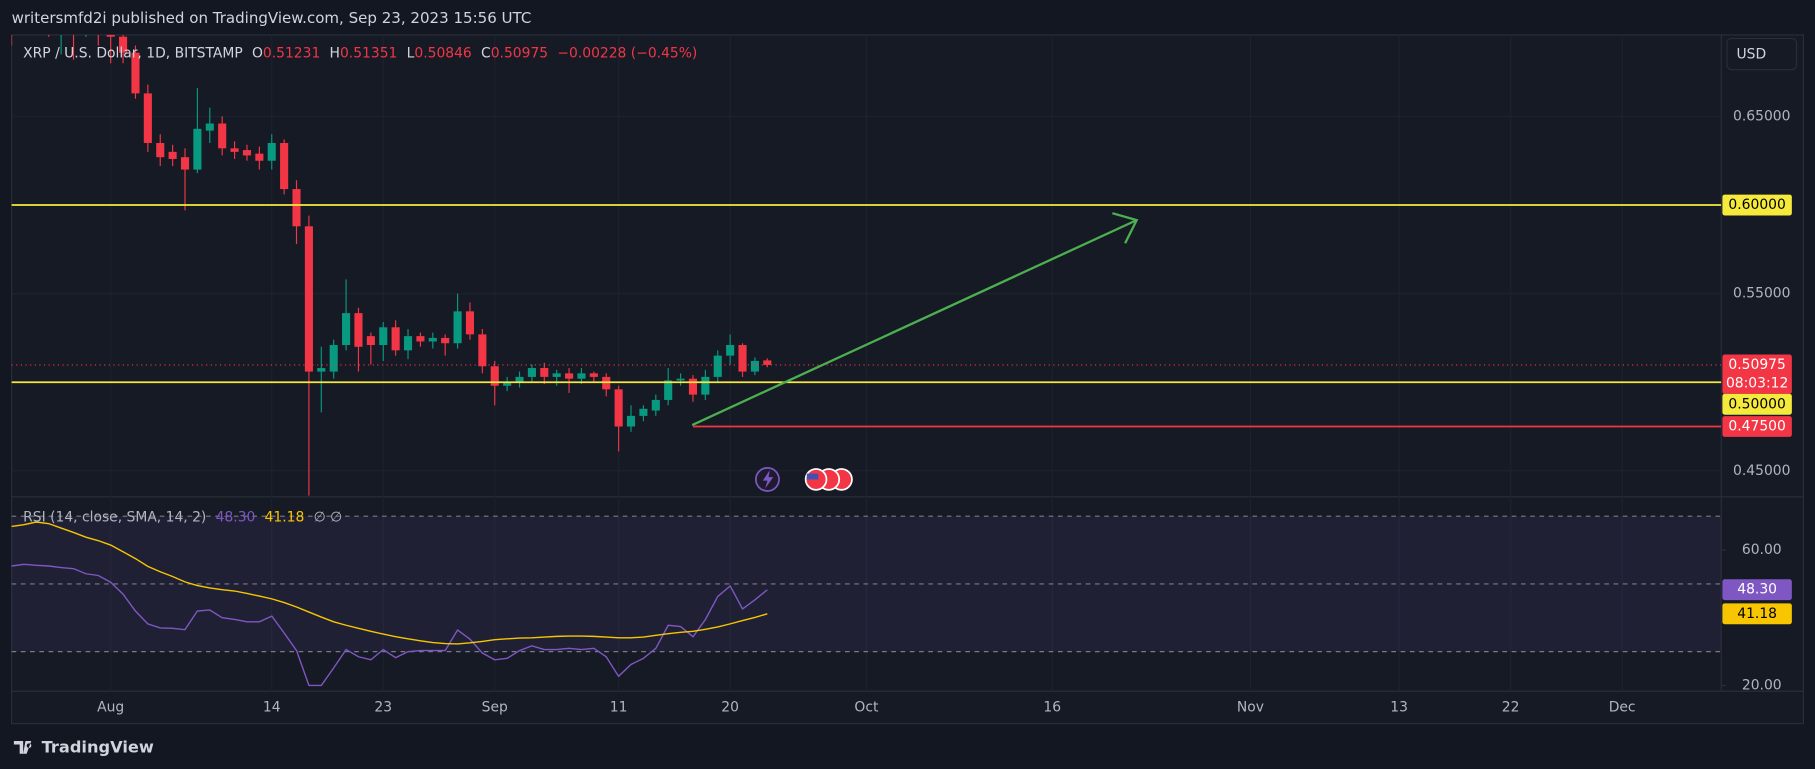  Describe the element at coordinates (257, 53) in the screenshot. I see `legend-key: O` at that location.